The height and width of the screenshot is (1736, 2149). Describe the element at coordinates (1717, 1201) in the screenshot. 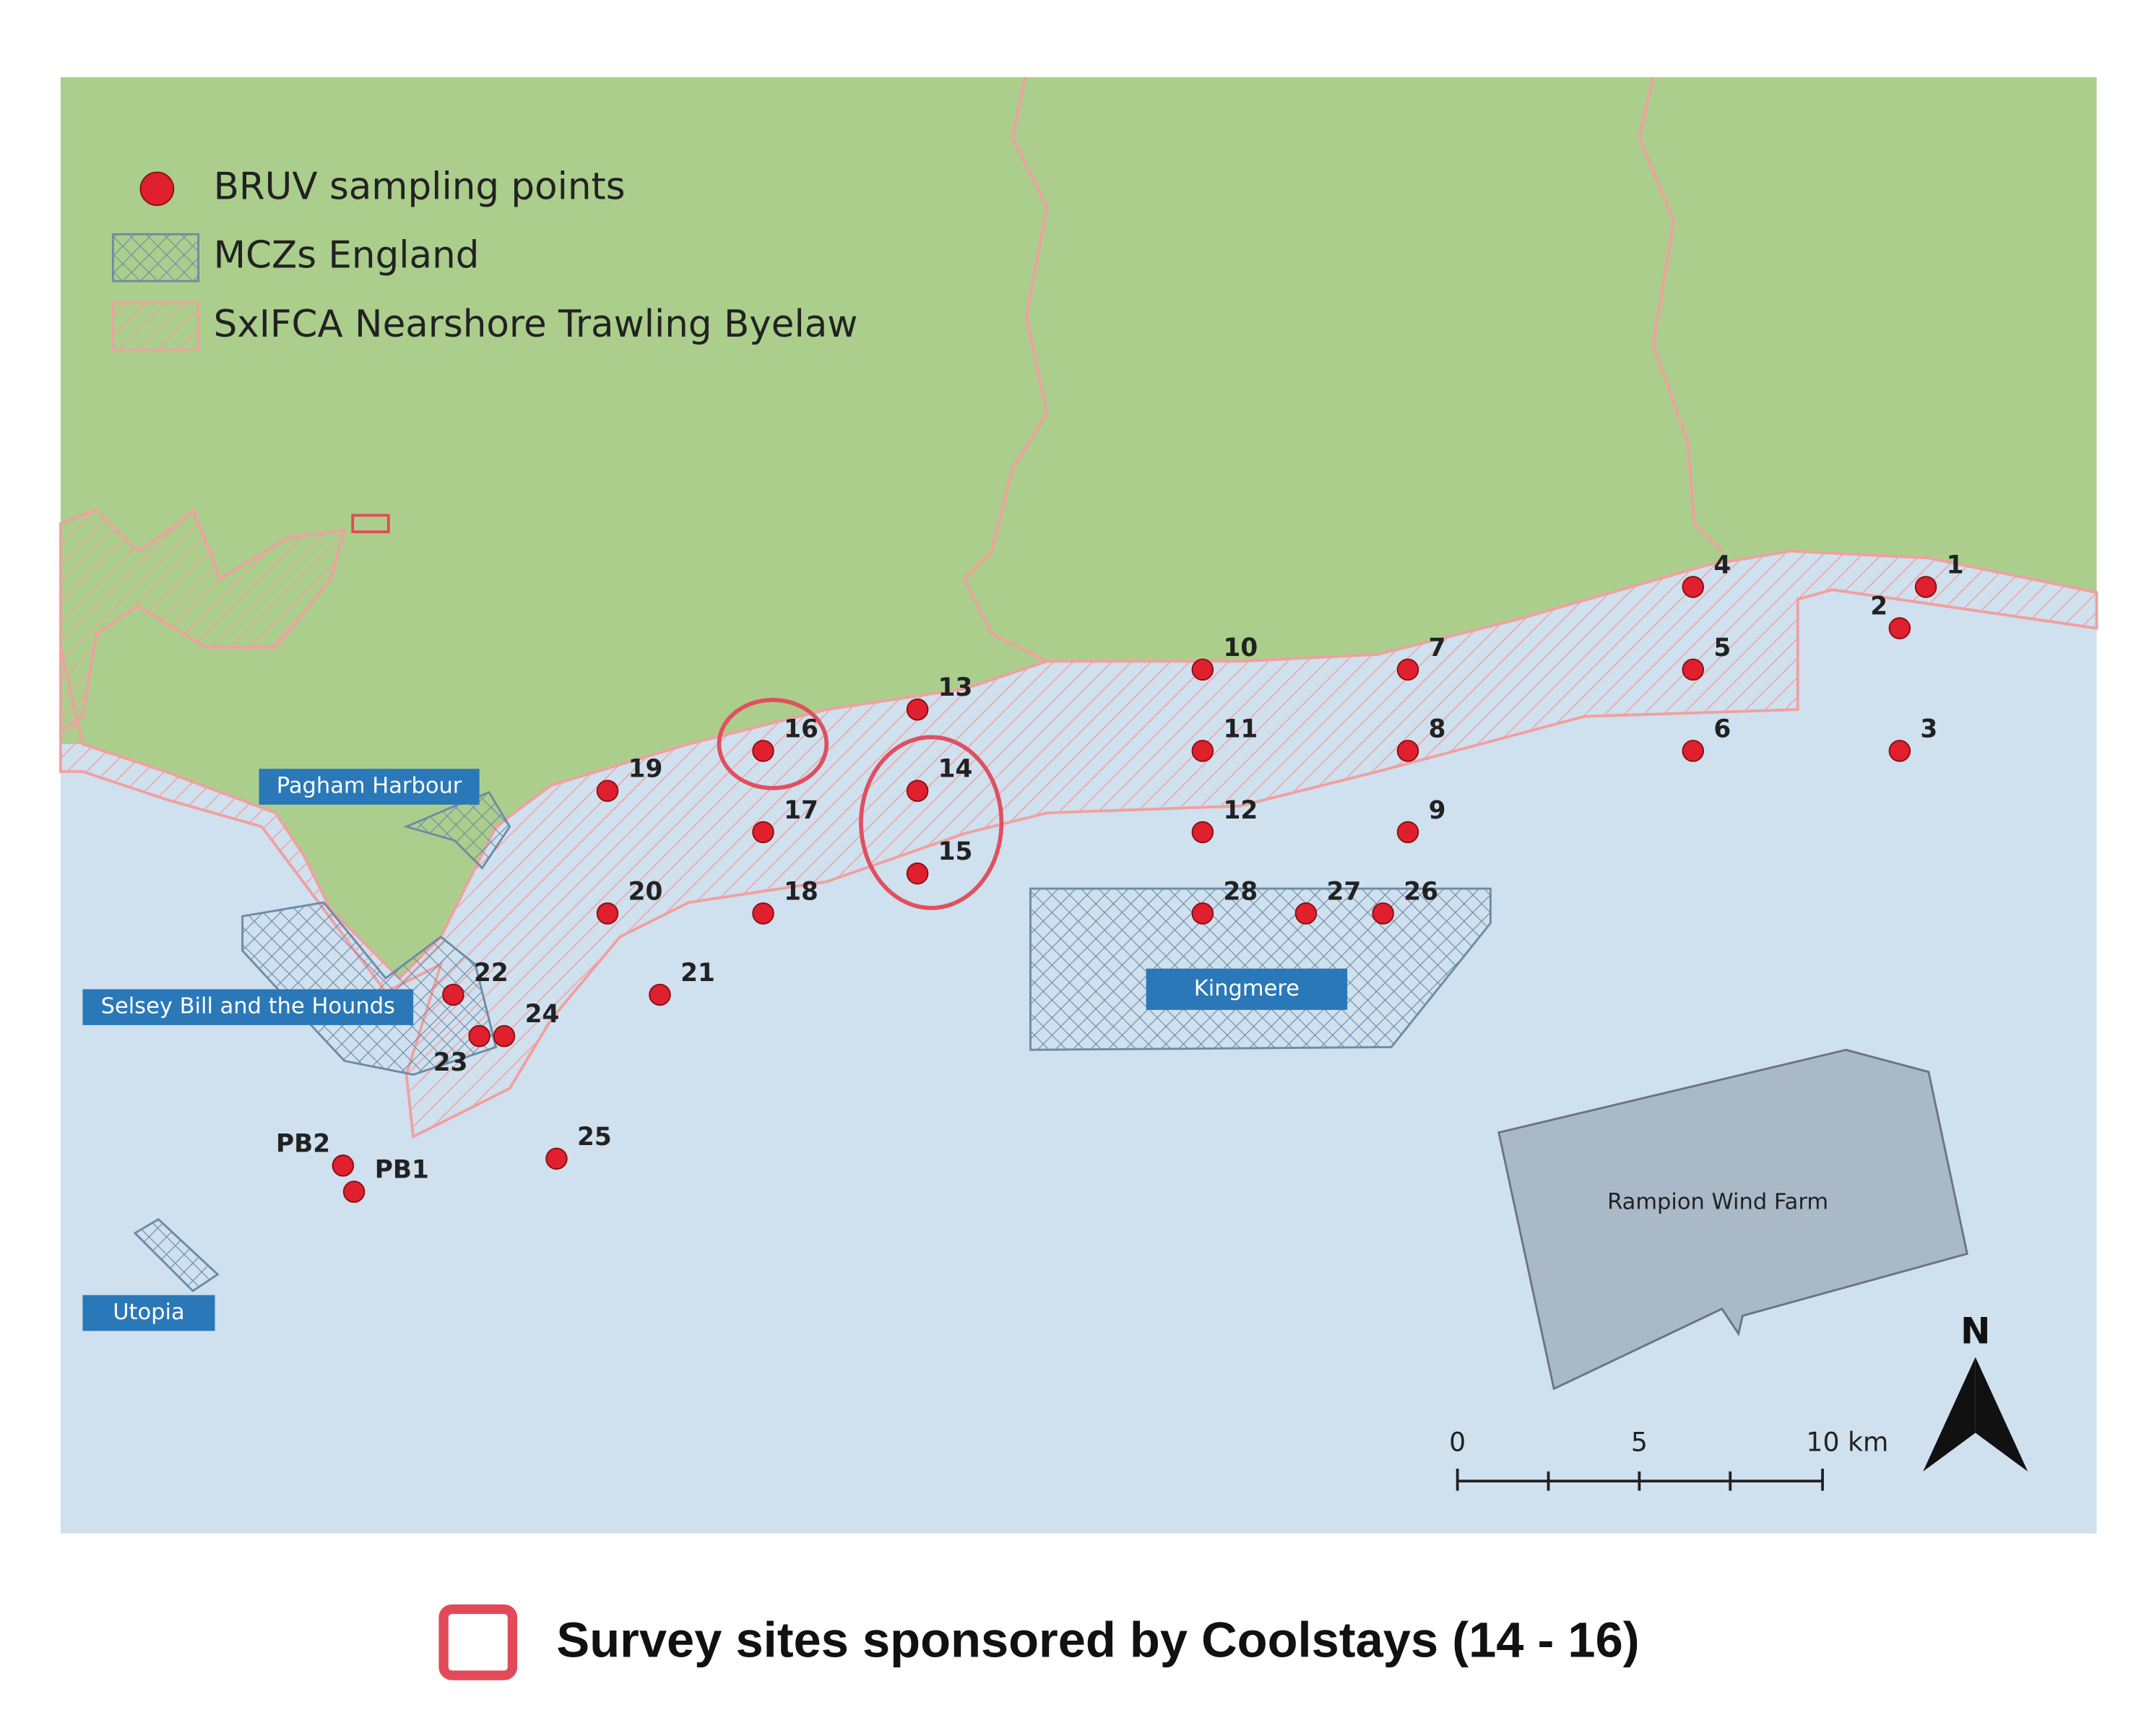

I see `area-label: Rampion Wind Farm` at that location.